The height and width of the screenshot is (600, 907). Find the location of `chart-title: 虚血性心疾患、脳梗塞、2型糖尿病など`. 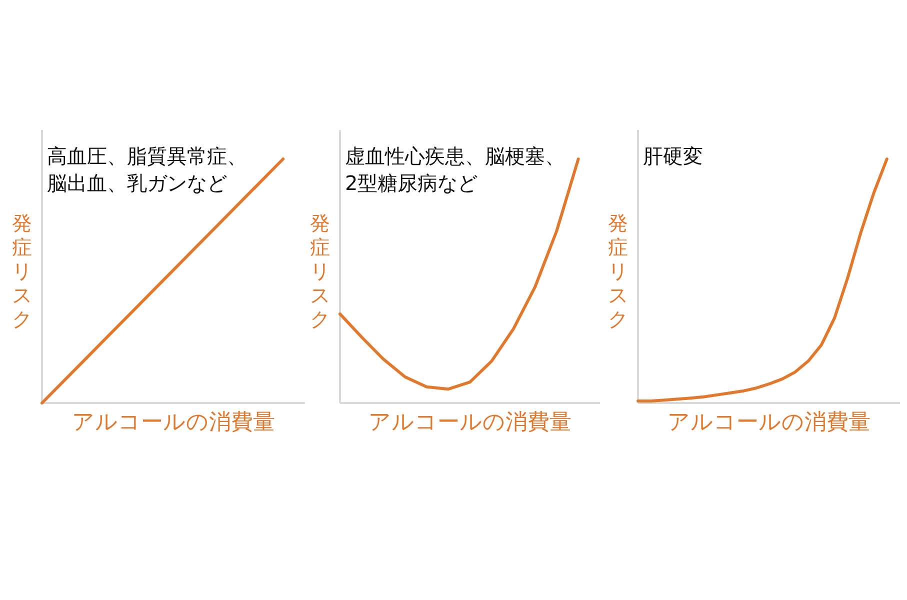

chart-title: 虚血性心疾患、脳梗塞、2型糖尿病など is located at coordinates (455, 169).